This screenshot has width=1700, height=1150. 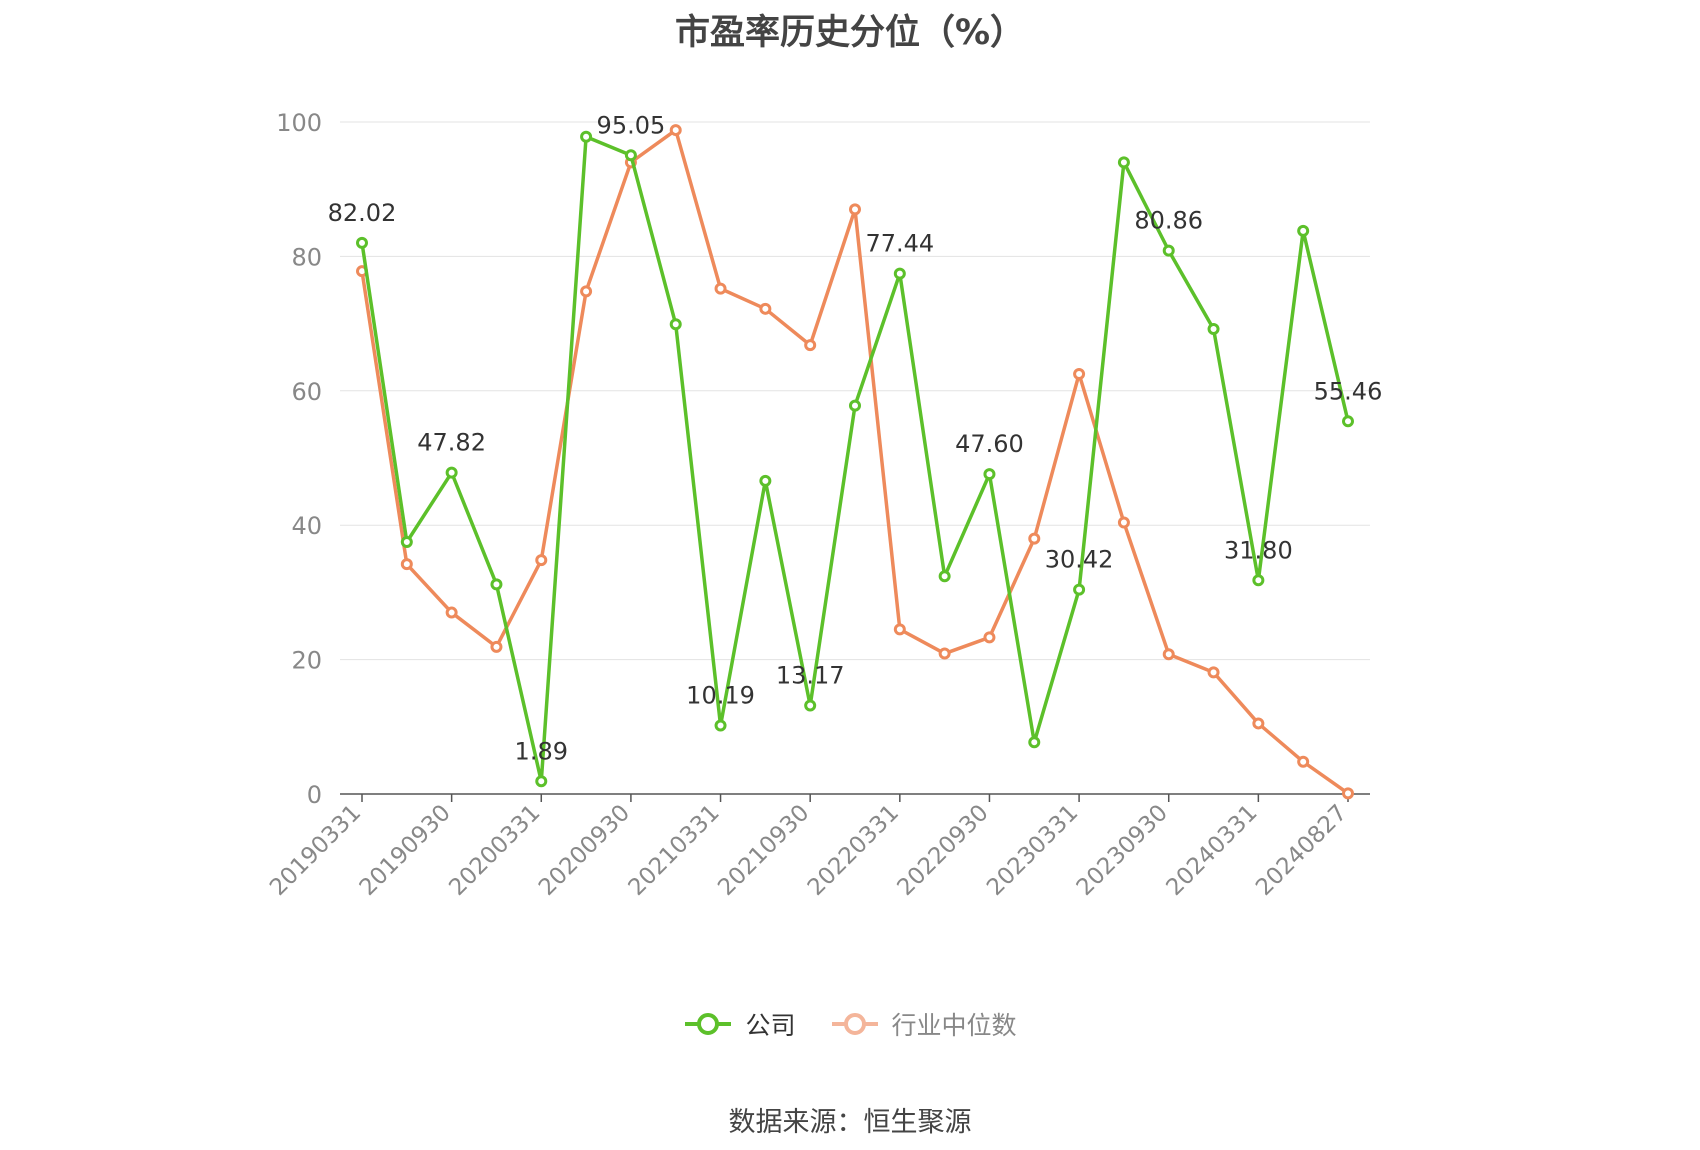 I want to click on x-tick-label: 20200930, so click(x=584, y=850).